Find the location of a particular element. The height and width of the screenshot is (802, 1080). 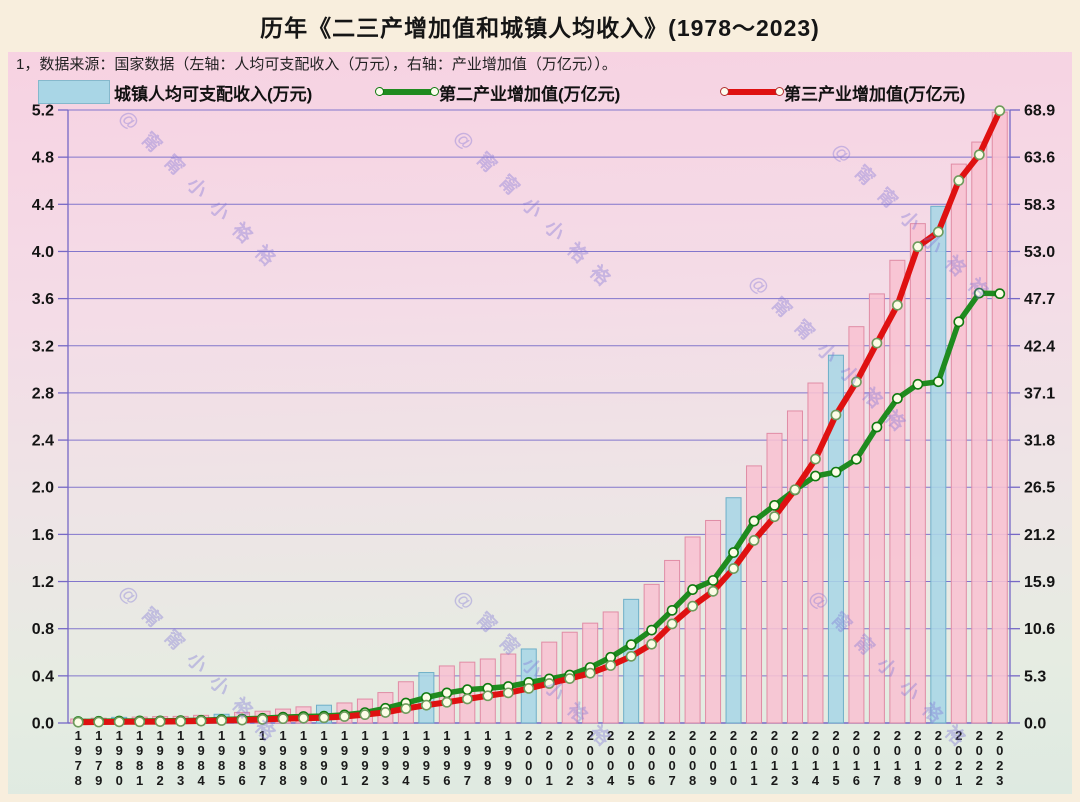

left-axis-label: 5.2 is located at coordinates (43, 111).